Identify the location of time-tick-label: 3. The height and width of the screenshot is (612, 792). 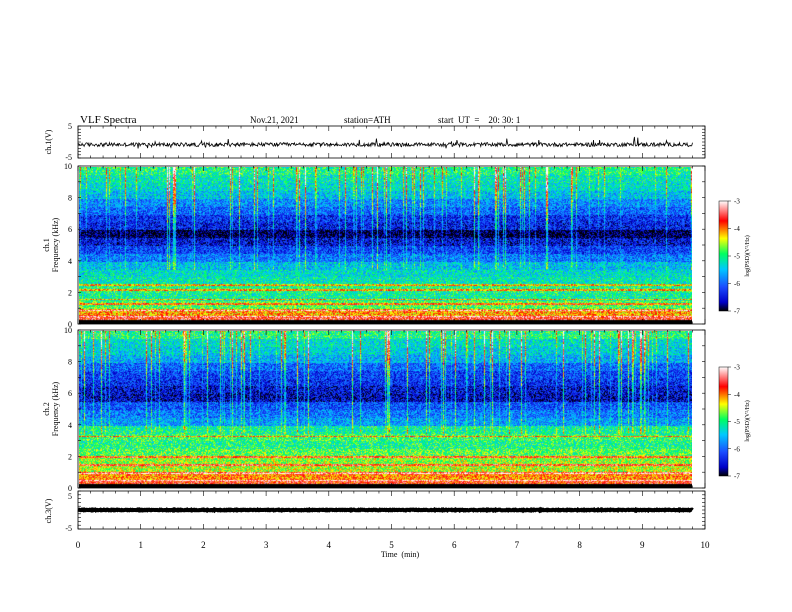
(266, 545).